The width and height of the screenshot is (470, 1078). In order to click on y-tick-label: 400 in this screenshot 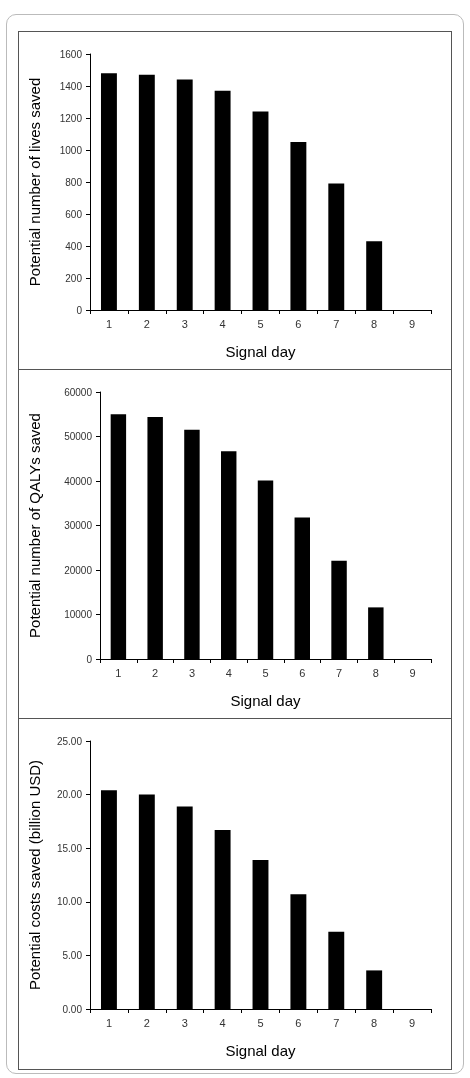, I will do `click(74, 246)`.